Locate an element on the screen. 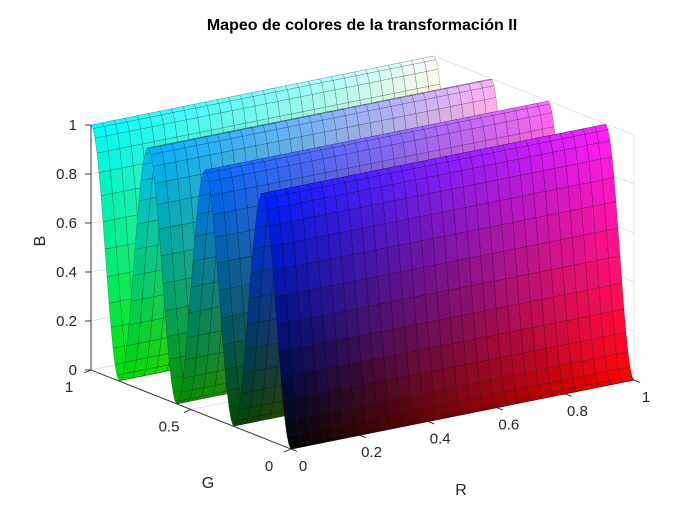  x-tick-label: 0.6 is located at coordinates (508, 425).